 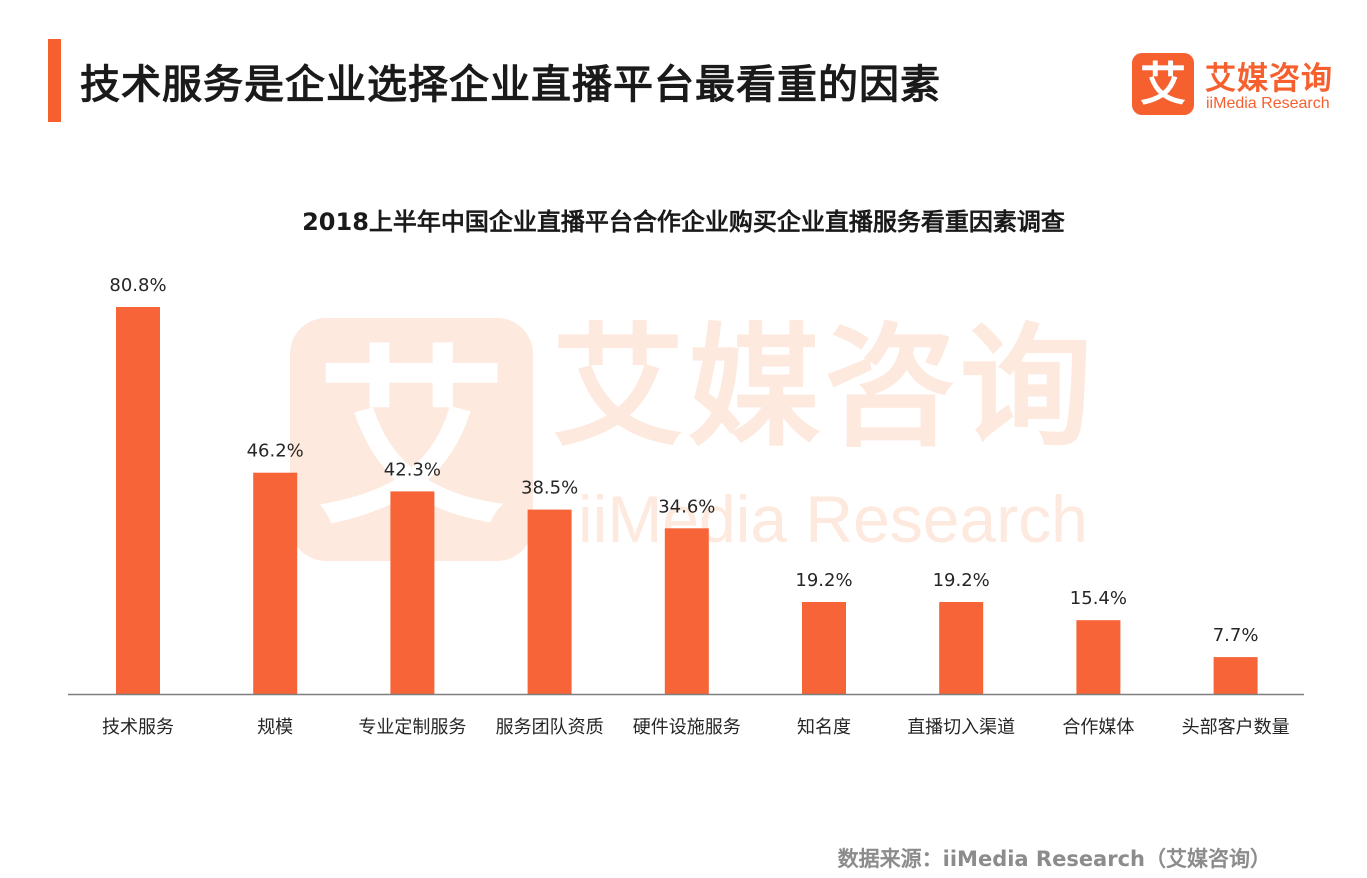 I want to click on category-label-8: 头部客户数量, so click(x=1236, y=727).